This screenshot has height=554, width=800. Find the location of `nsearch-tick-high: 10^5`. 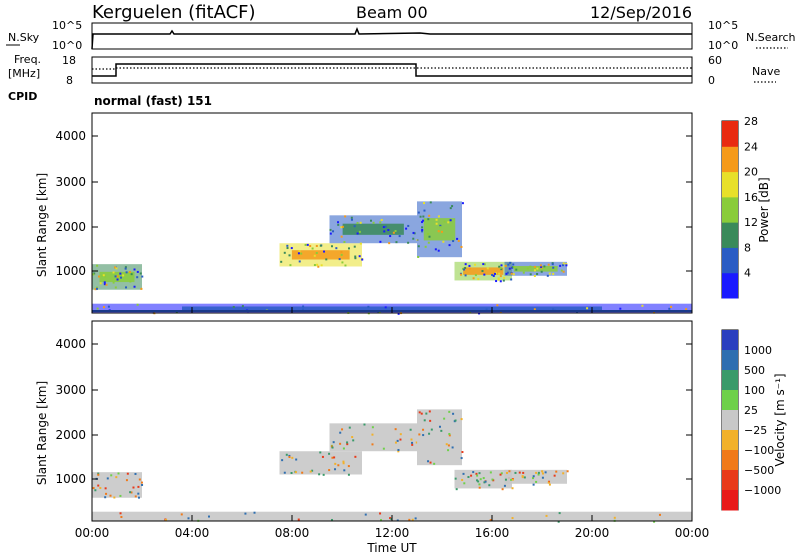

nsearch-tick-high: 10^5 is located at coordinates (723, 25).